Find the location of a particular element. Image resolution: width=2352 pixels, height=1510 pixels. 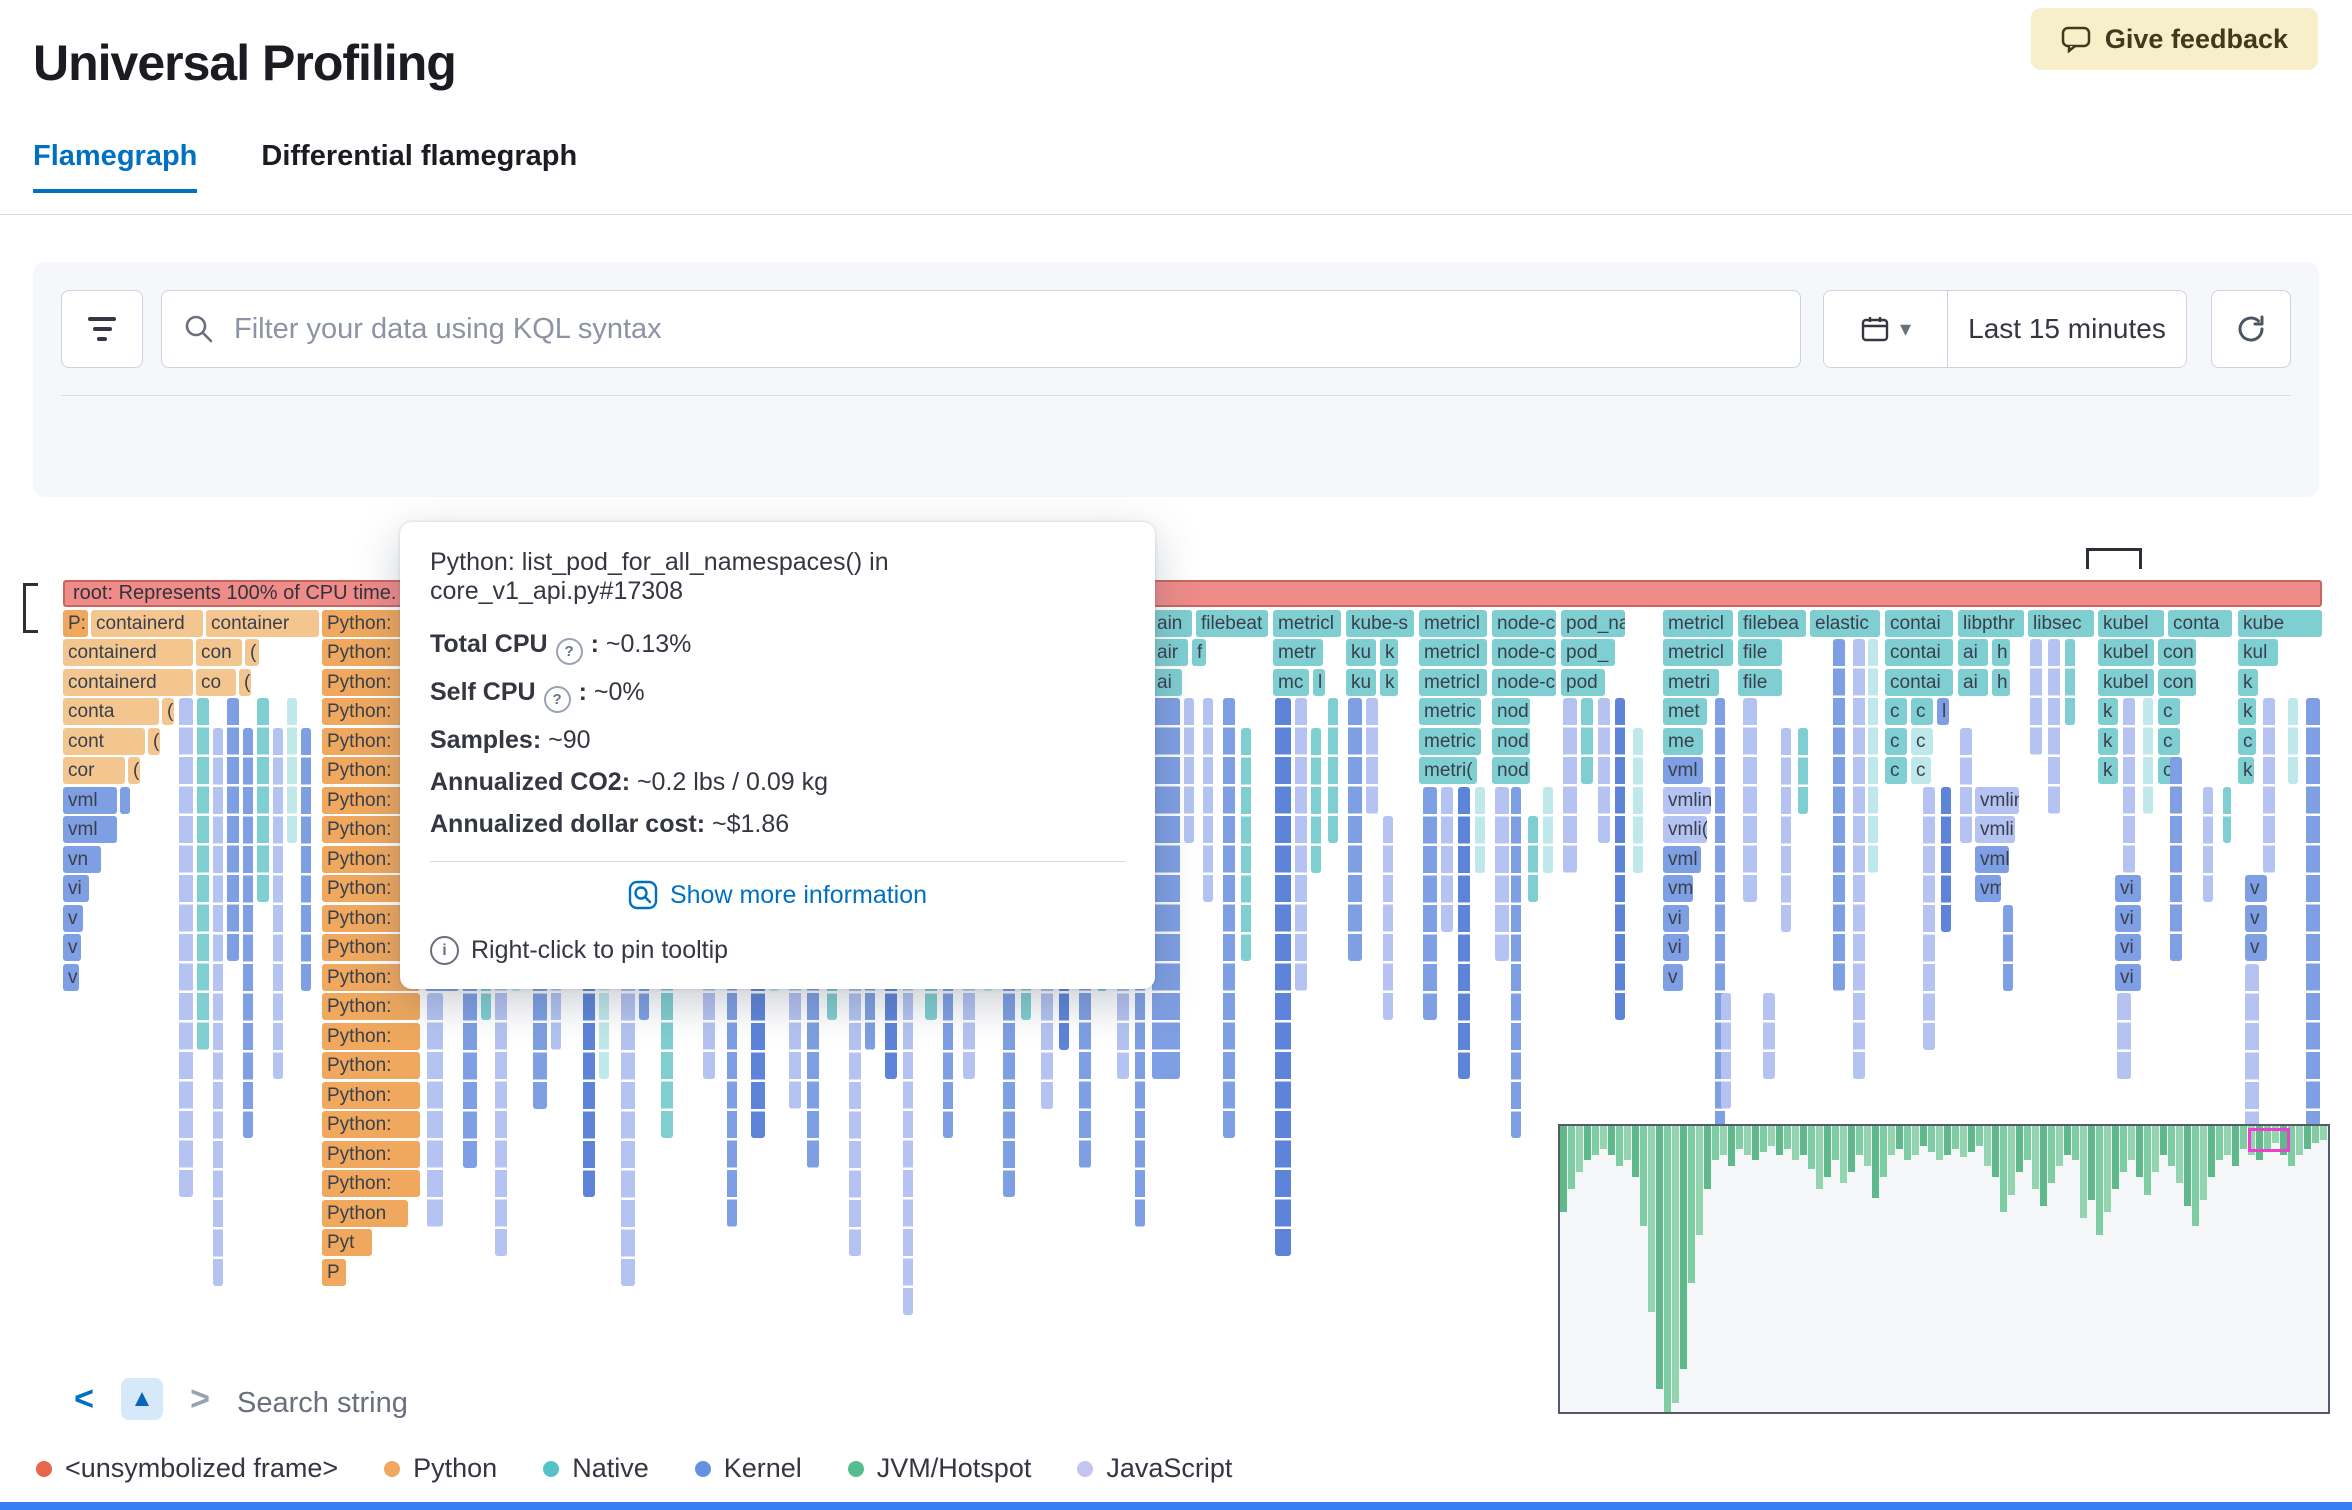

flame-frame: filebea is located at coordinates (1772, 623).